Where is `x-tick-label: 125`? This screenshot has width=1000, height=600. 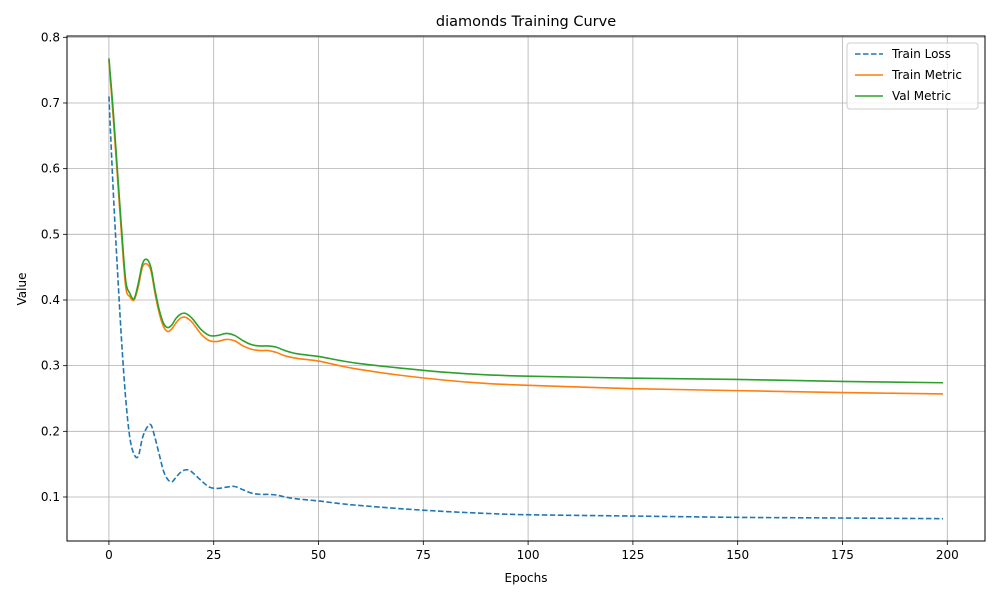
x-tick-label: 125 is located at coordinates (632, 555).